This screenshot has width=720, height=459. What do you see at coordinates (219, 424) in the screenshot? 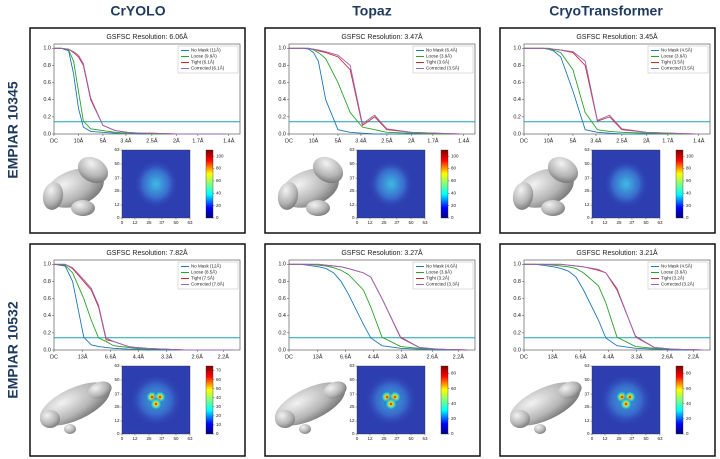
I see `colorbar-tick-label: 10` at bounding box center [219, 424].